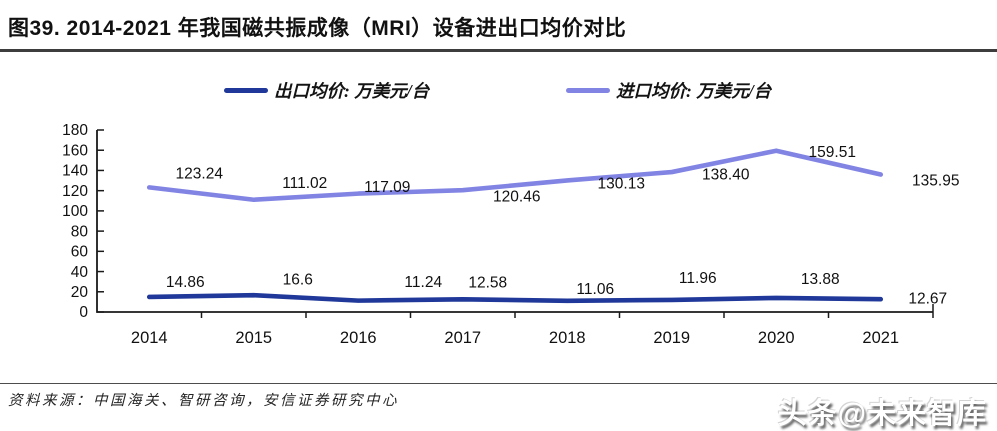 The image size is (997, 431). Describe the element at coordinates (515, 175) in the screenshot. I see `import-price-line` at that location.